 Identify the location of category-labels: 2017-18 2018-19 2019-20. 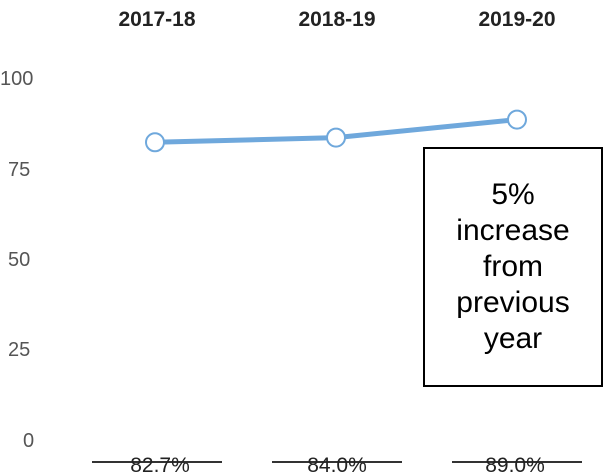
(336, 19).